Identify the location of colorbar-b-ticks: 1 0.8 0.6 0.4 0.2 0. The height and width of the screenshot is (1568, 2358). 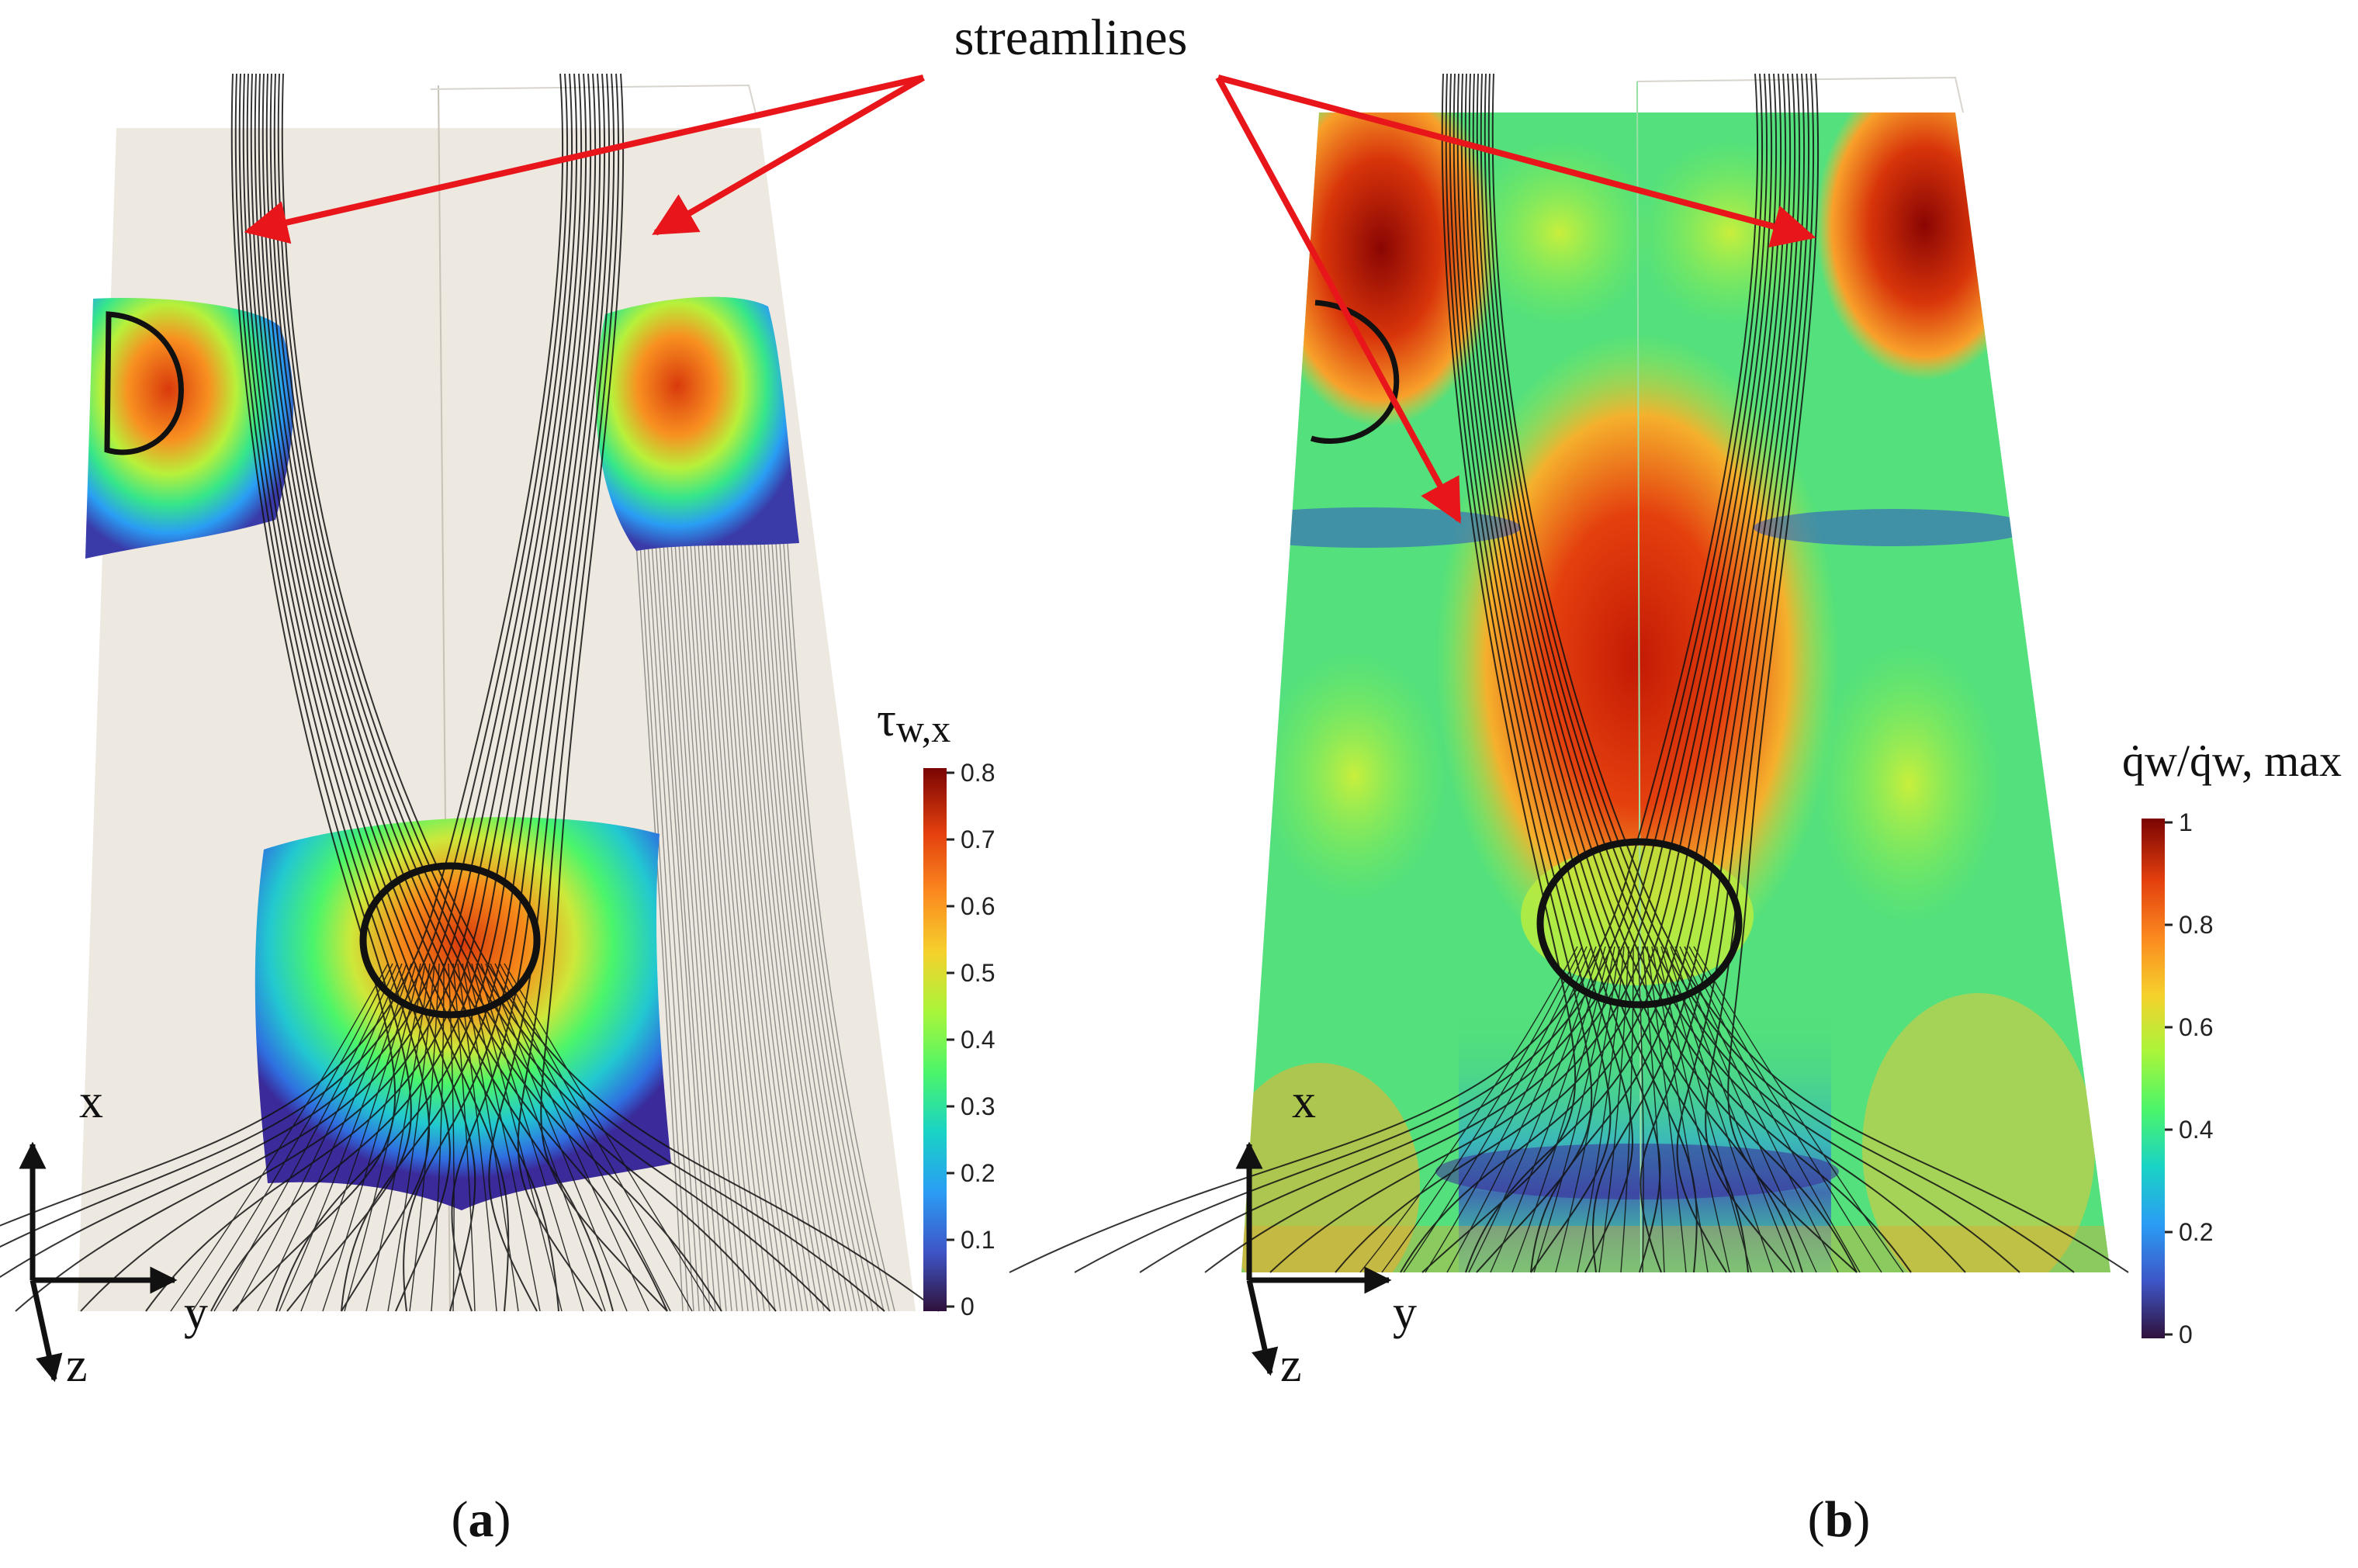
(2189, 1078).